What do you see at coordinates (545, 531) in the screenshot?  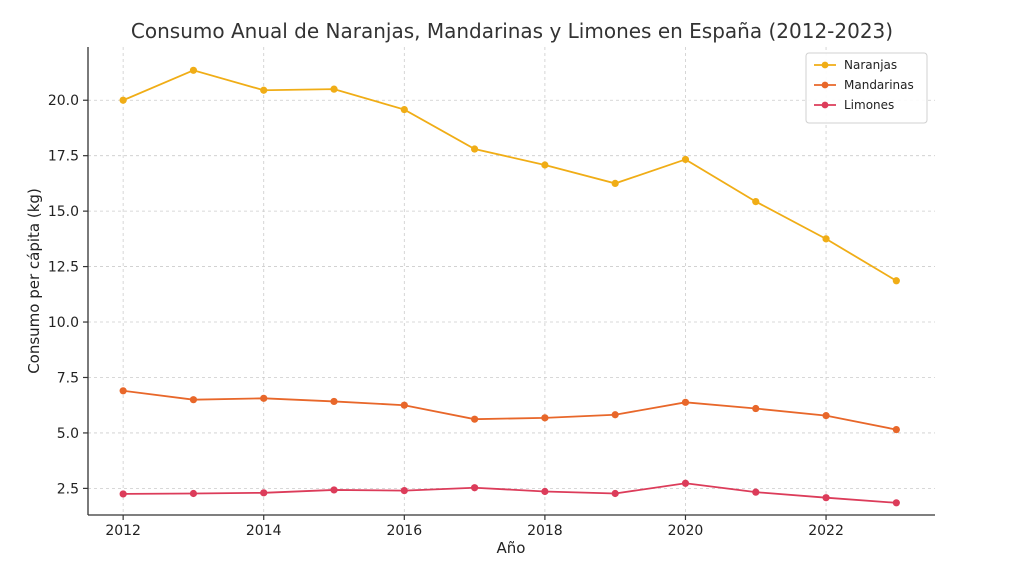 I see `x-tick-label: 2018` at bounding box center [545, 531].